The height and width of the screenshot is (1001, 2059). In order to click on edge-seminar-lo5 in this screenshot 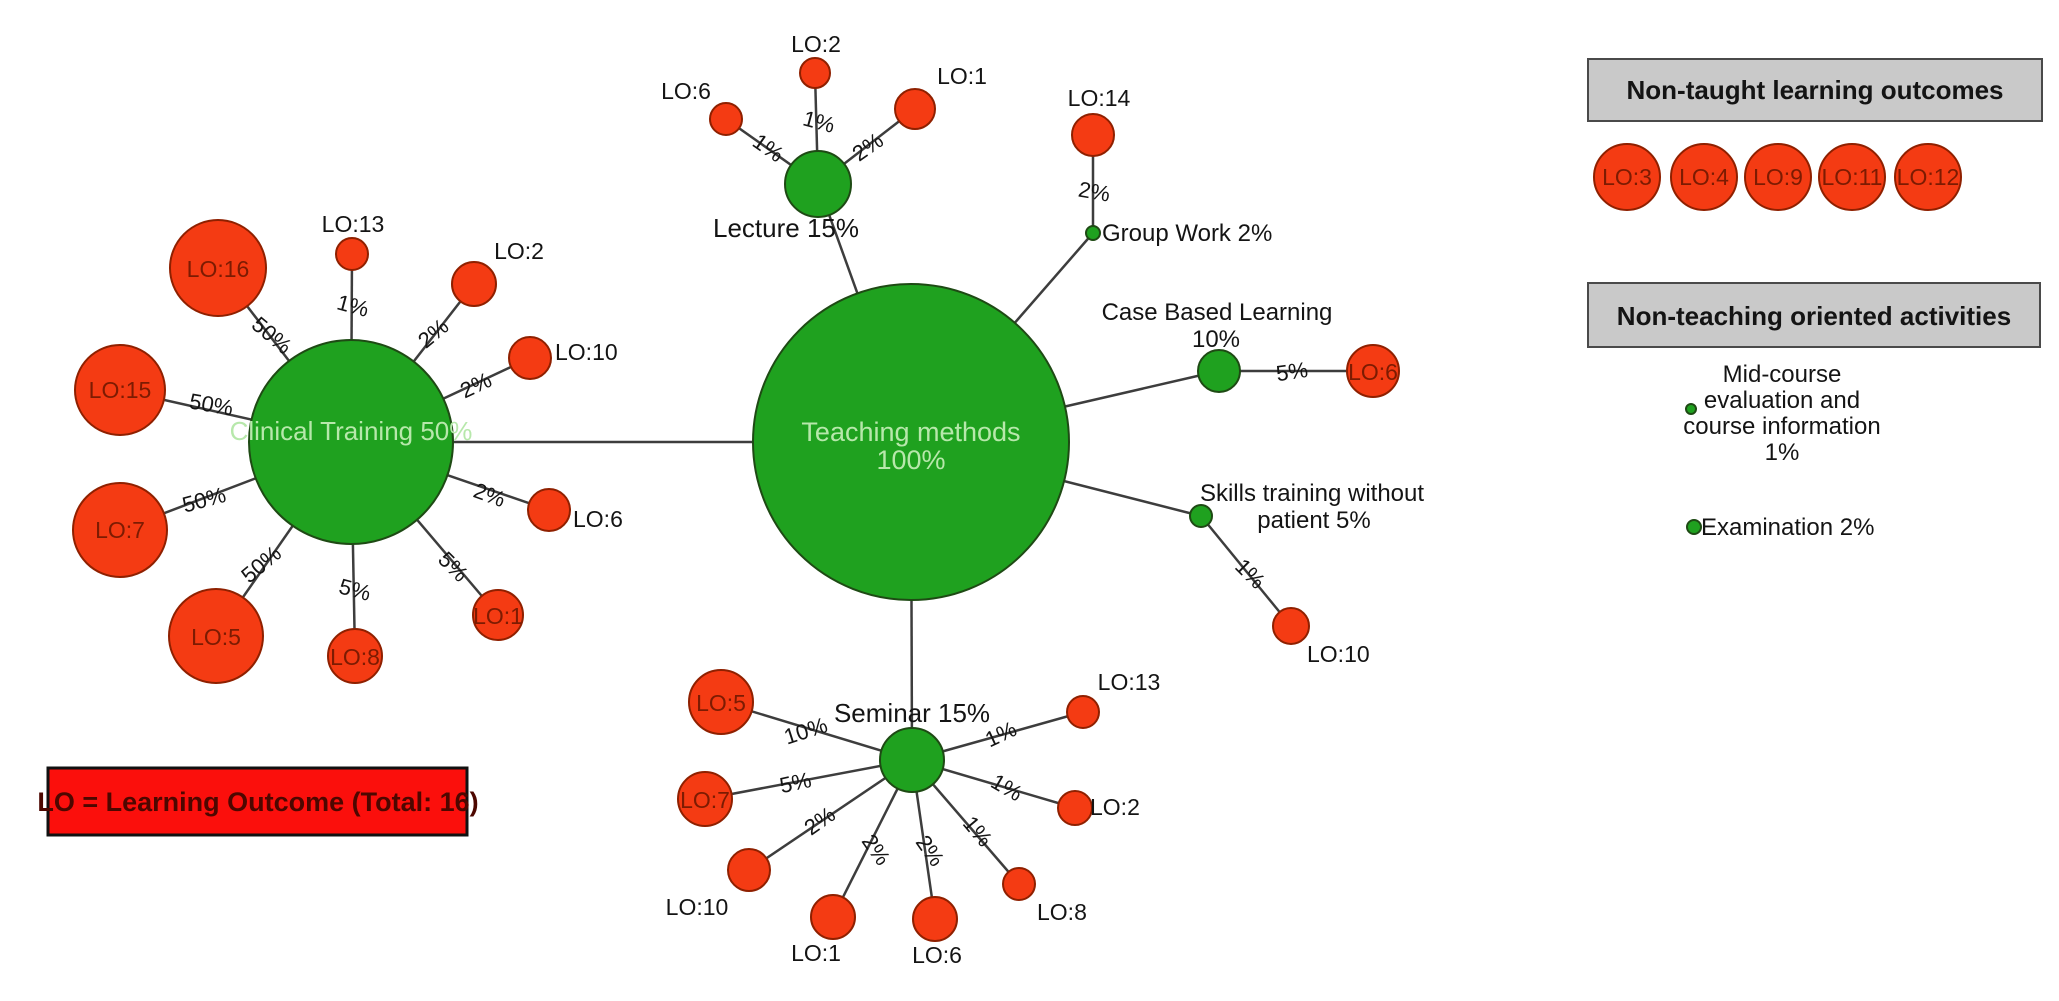, I will do `click(816, 731)`.